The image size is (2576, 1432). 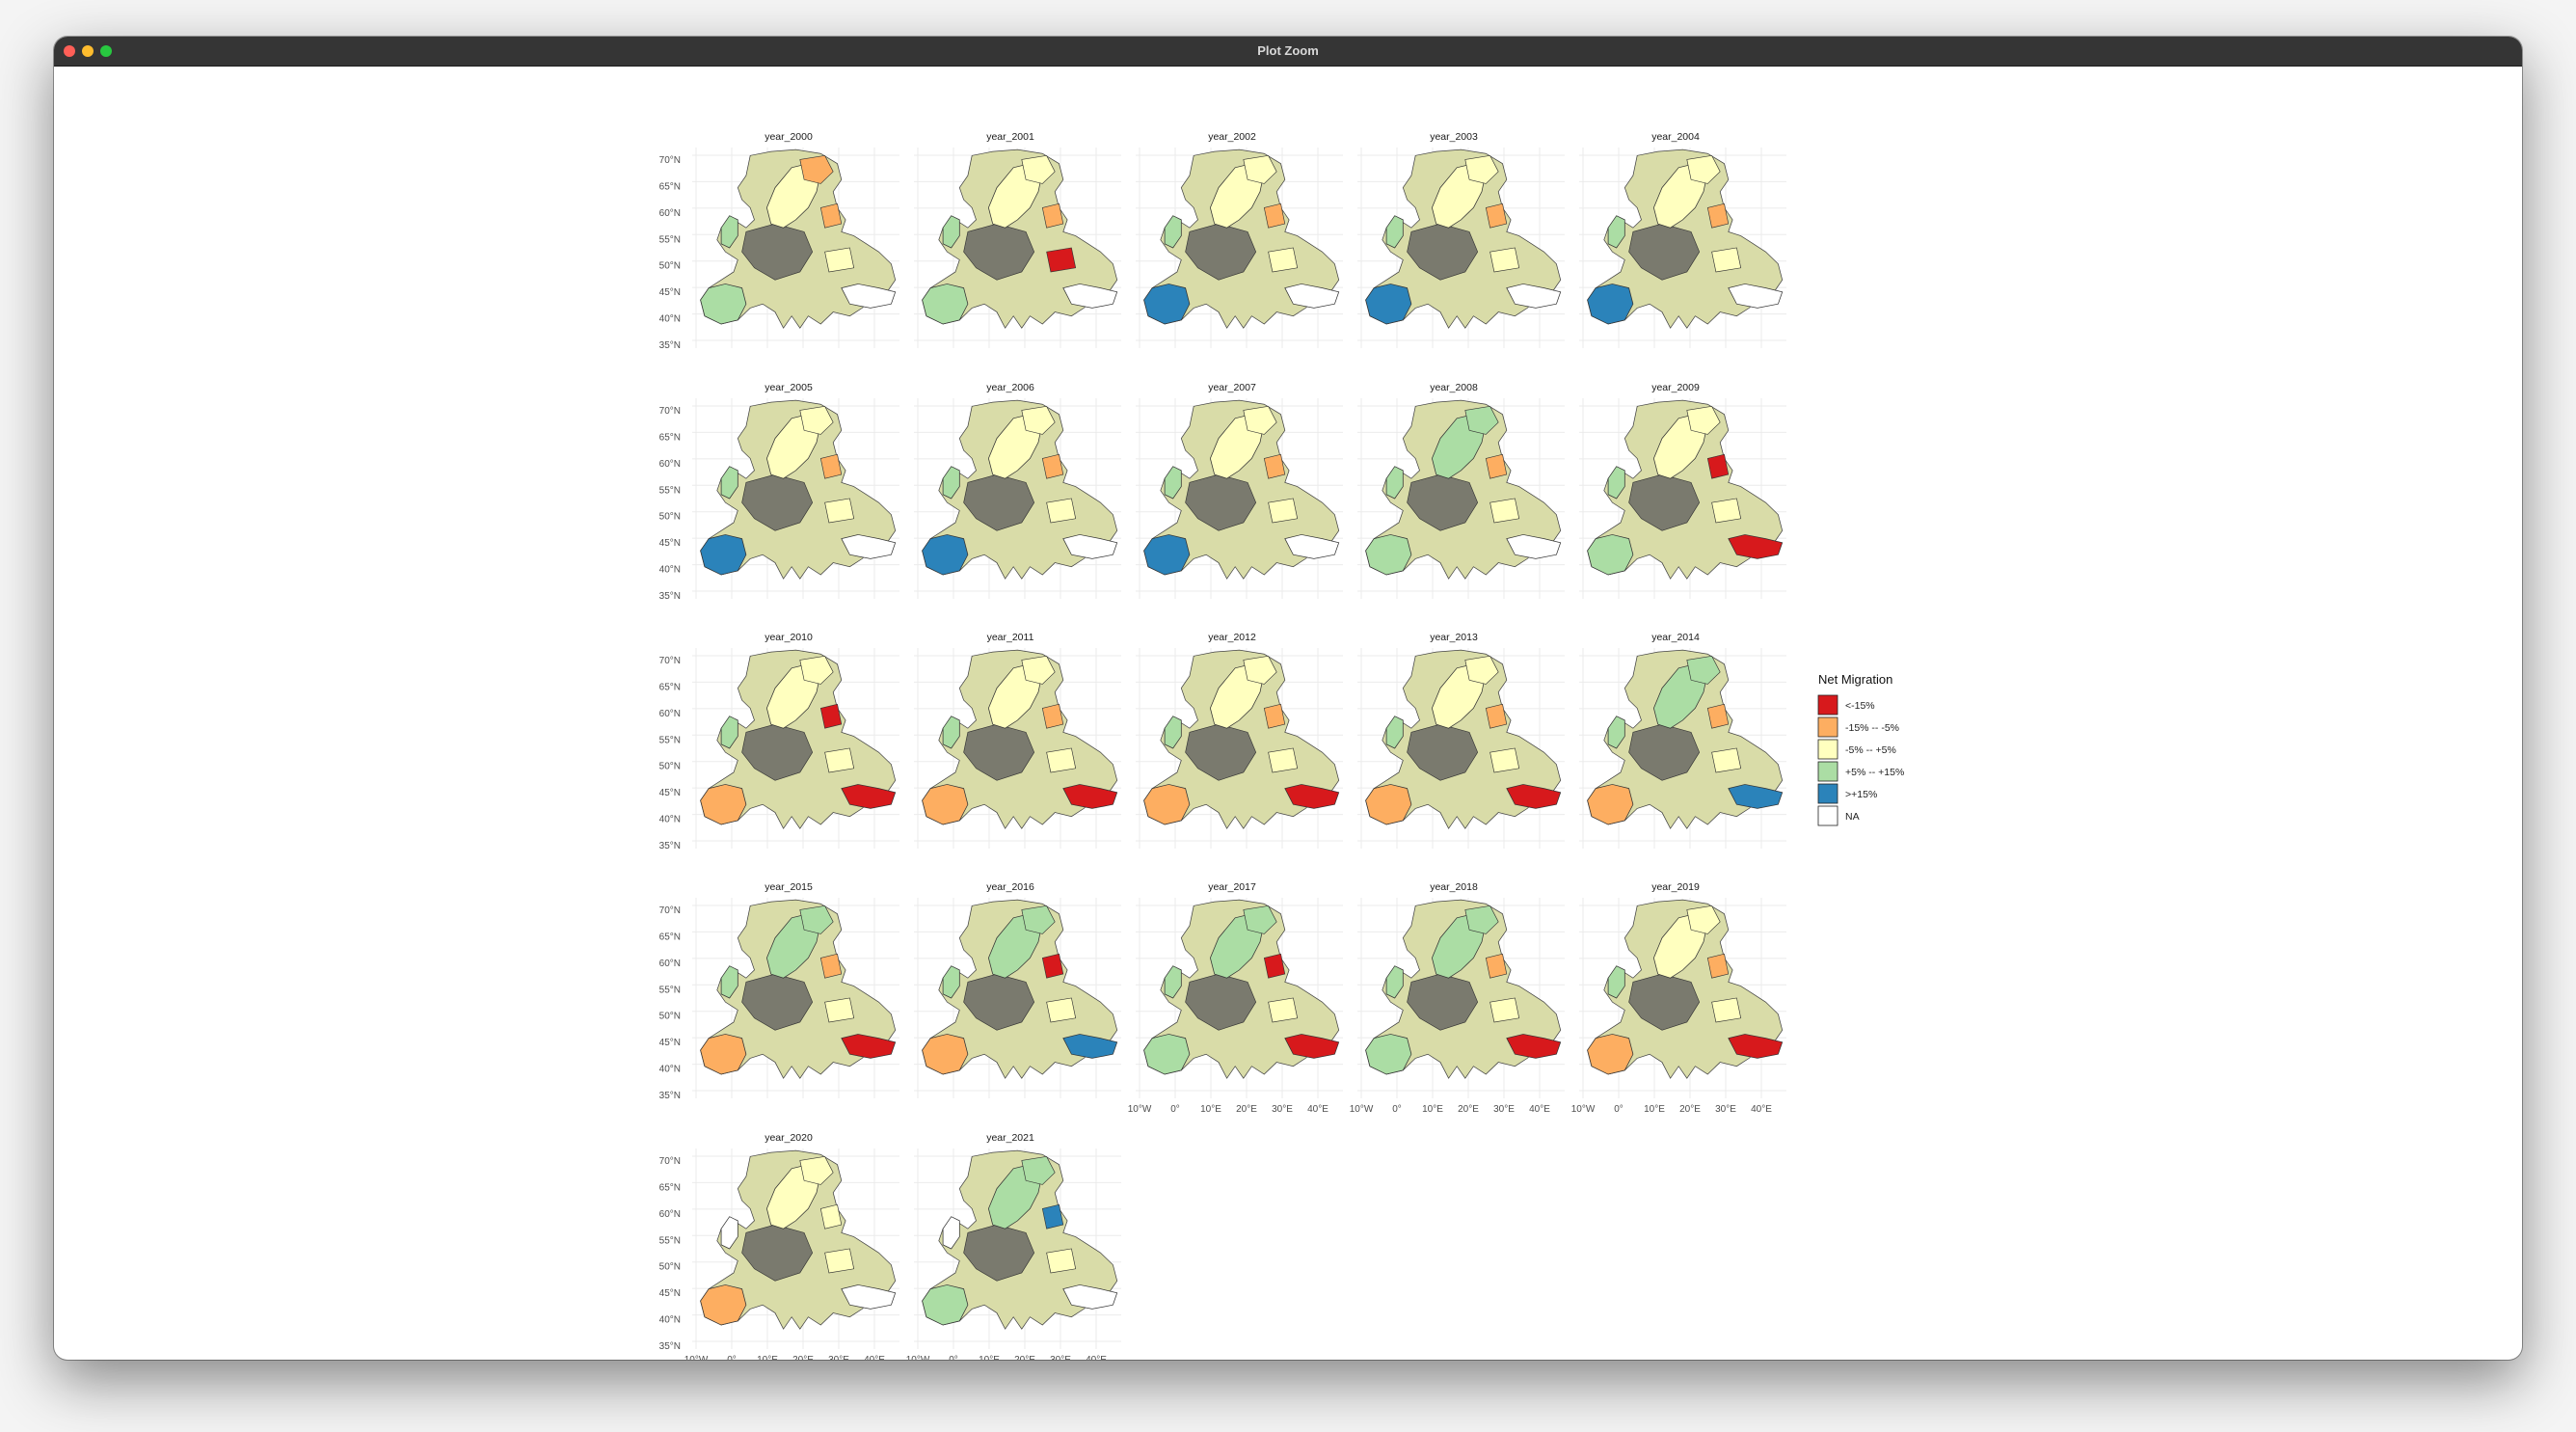 What do you see at coordinates (670, 293) in the screenshot?
I see `y-tick-label: 45°N` at bounding box center [670, 293].